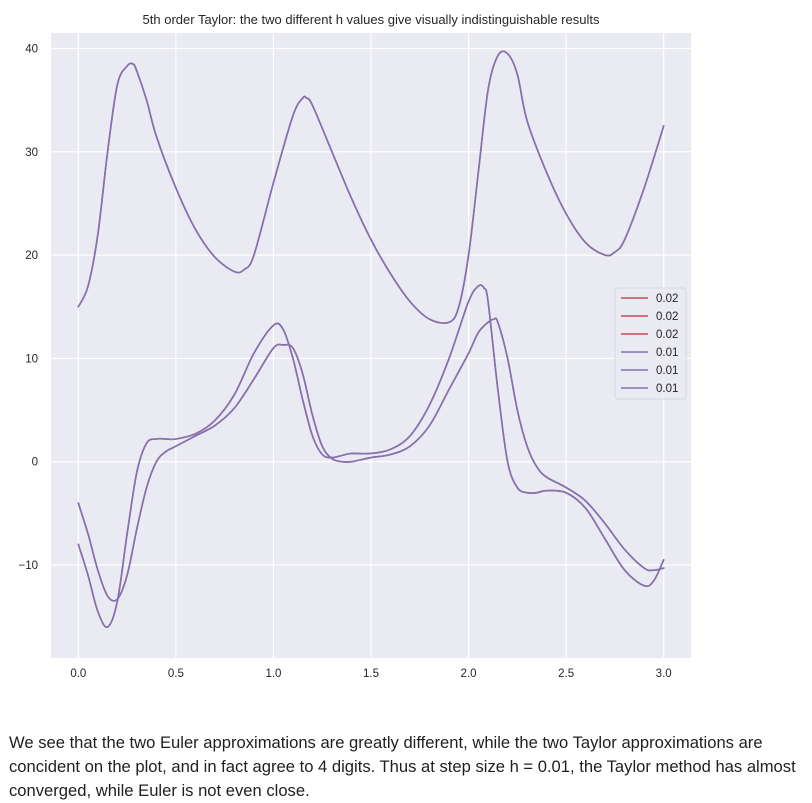 Image resolution: width=812 pixels, height=803 pixels. Describe the element at coordinates (664, 674) in the screenshot. I see `x-tick-label: 3.0` at that location.